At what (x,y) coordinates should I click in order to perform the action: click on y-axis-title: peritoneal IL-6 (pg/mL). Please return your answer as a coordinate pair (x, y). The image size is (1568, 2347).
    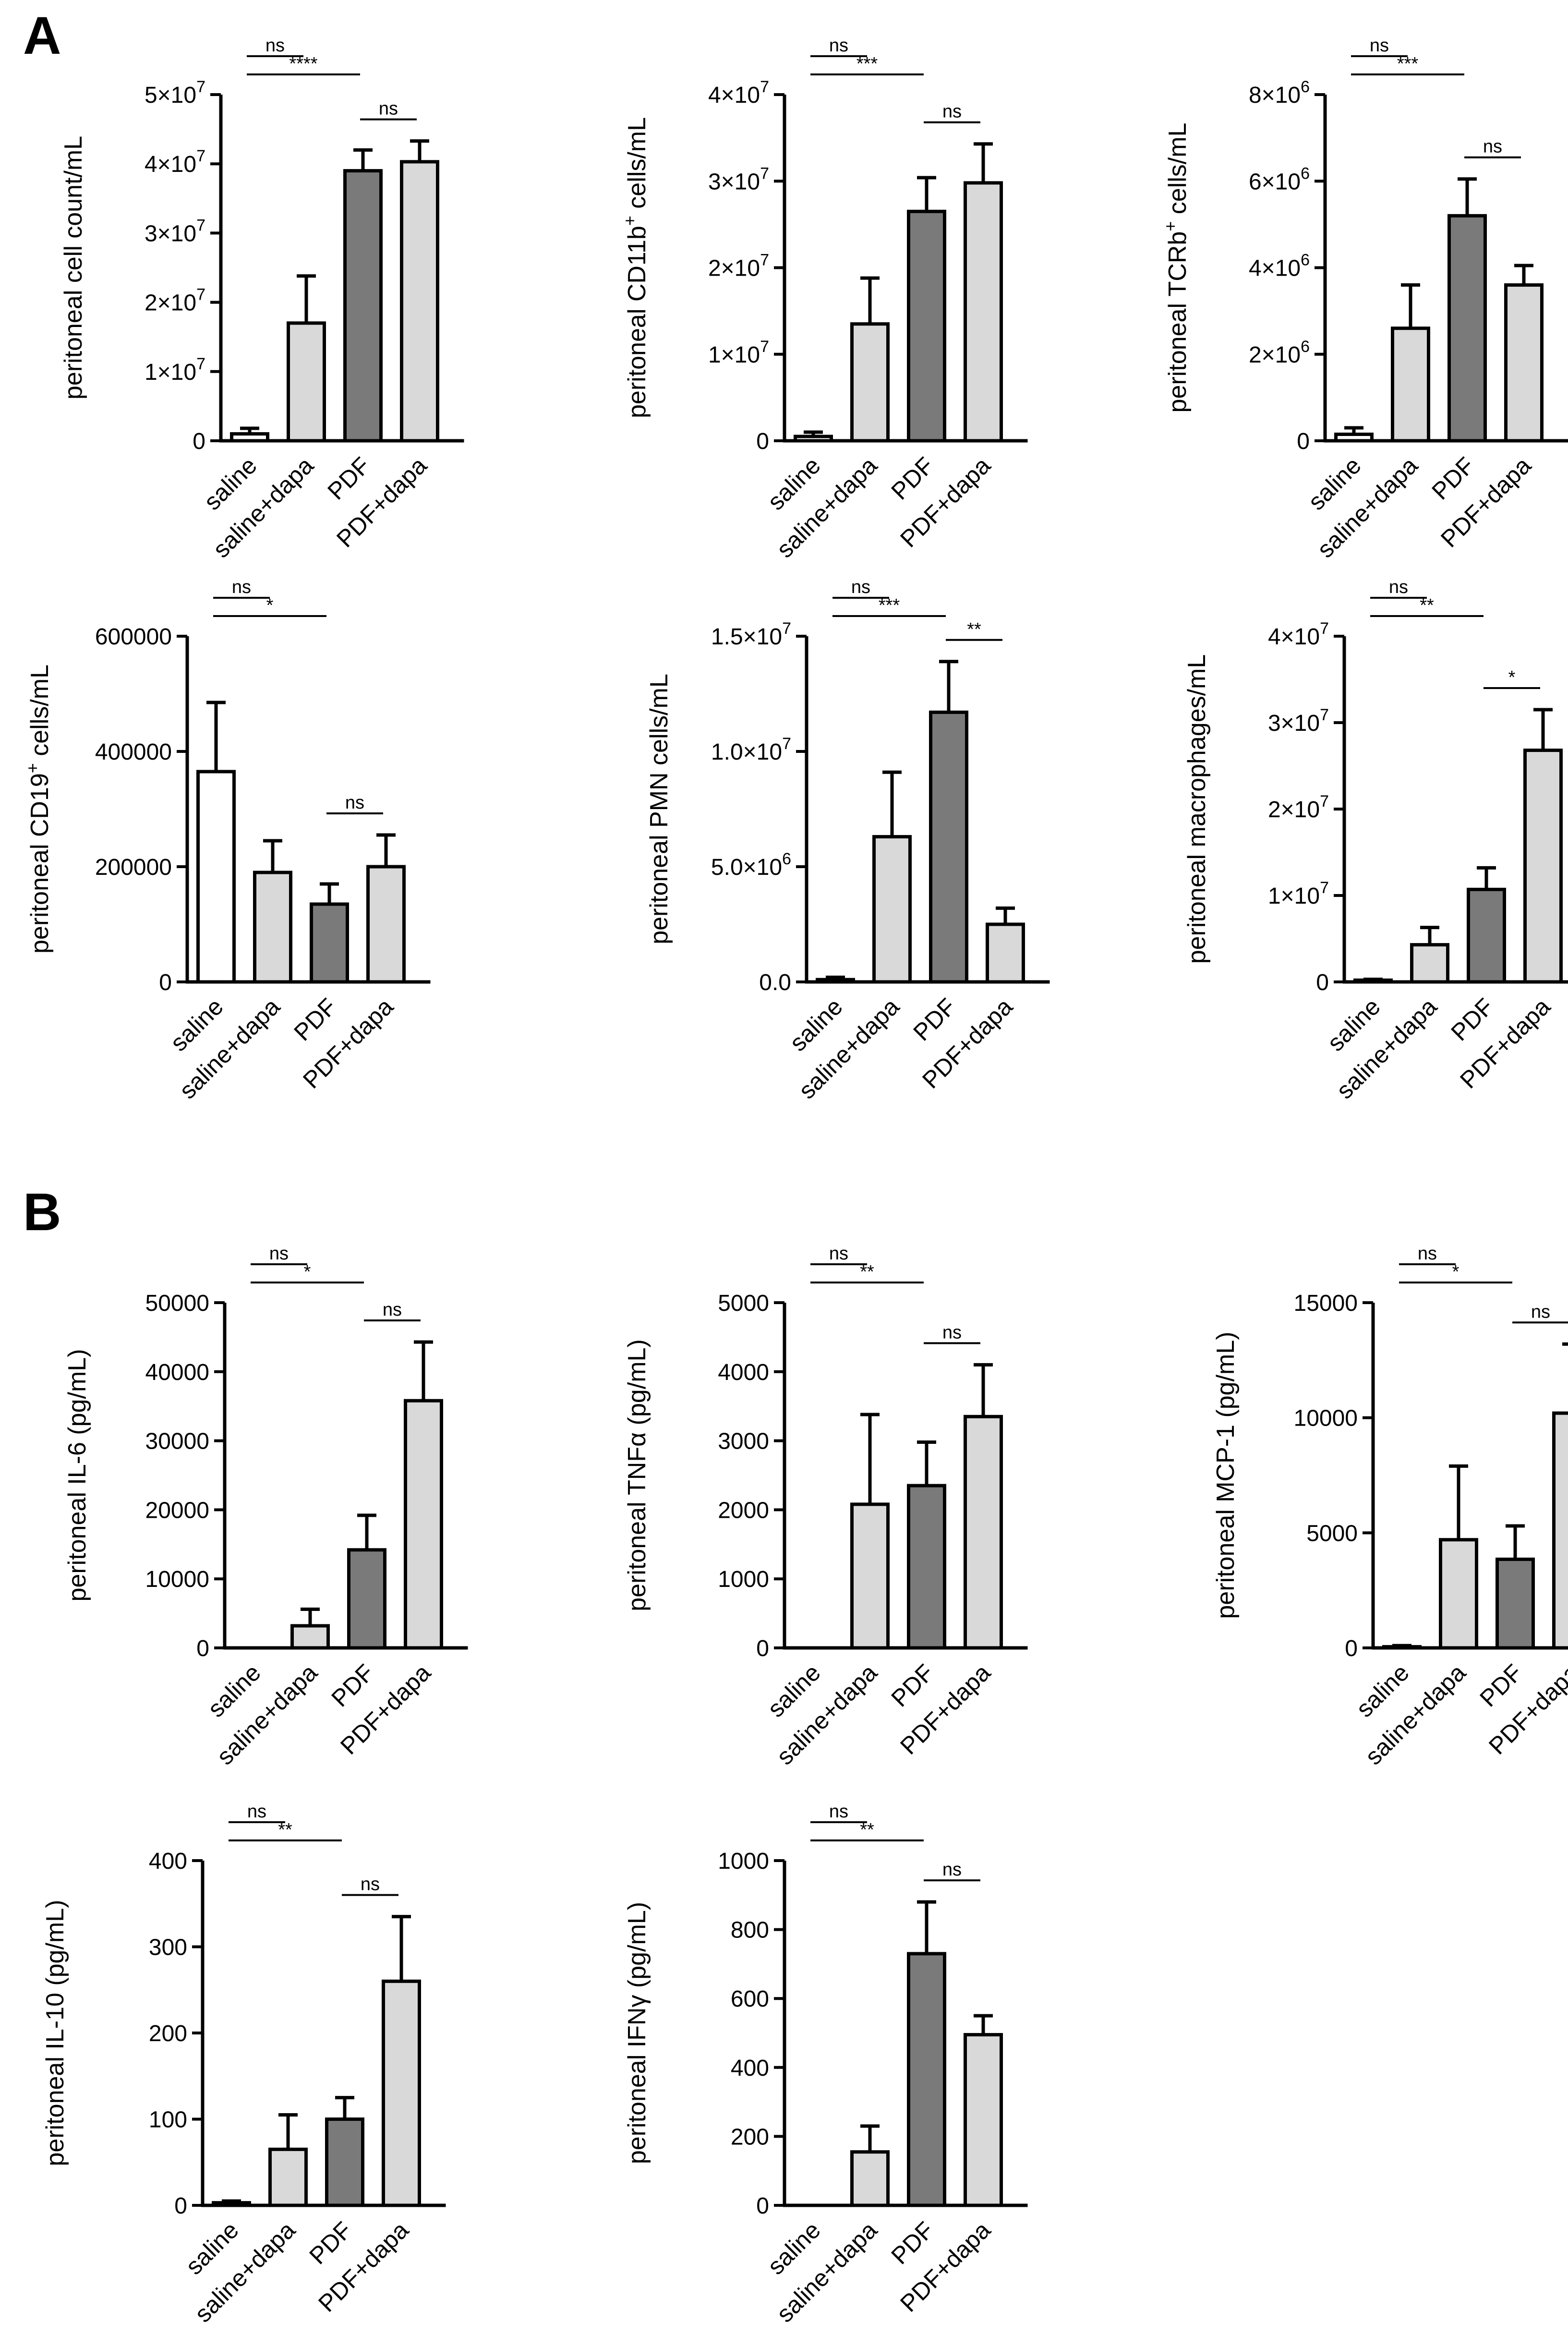
    Looking at the image, I should click on (77, 1475).